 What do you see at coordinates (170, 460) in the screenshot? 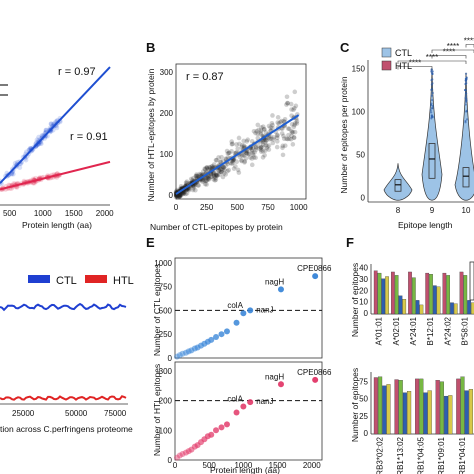
I see `y-tick-label: 0` at bounding box center [170, 460].